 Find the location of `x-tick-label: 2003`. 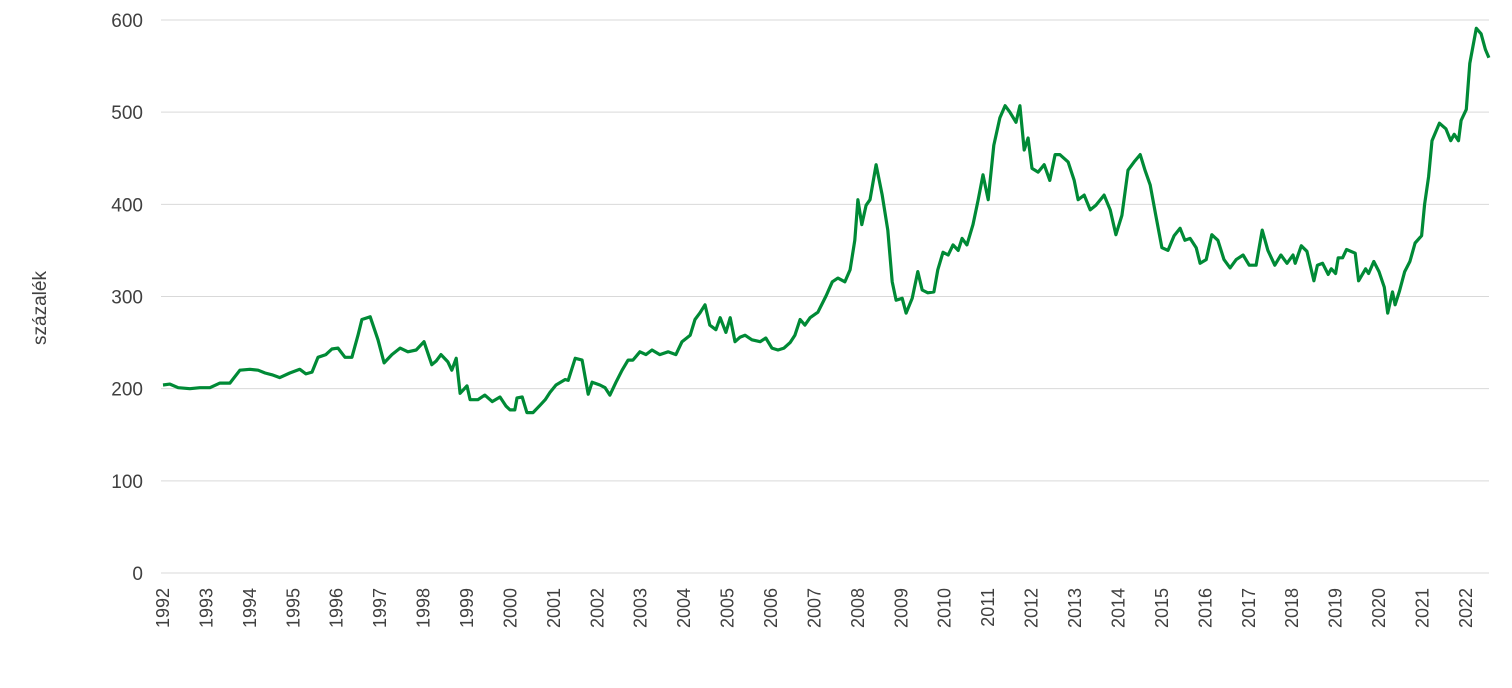

x-tick-label: 2003 is located at coordinates (641, 608).